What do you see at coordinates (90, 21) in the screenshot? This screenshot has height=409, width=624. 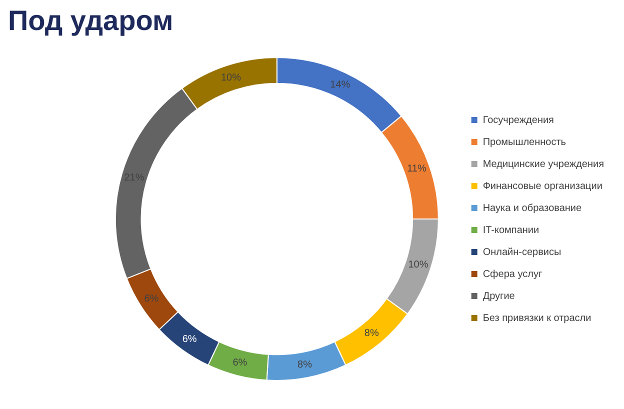 I see `chart-title: Под ударом` at bounding box center [90, 21].